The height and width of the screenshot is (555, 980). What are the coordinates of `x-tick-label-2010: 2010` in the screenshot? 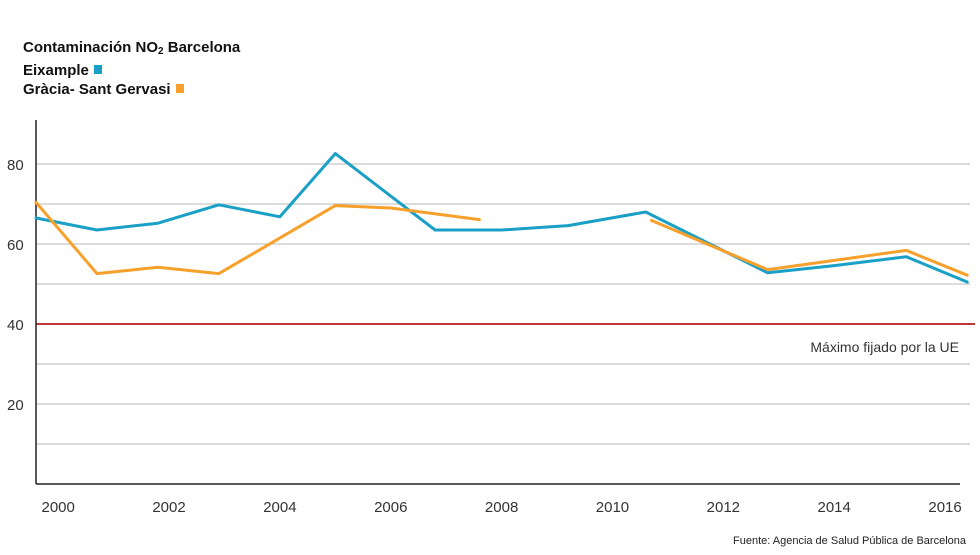 It's located at (612, 507).